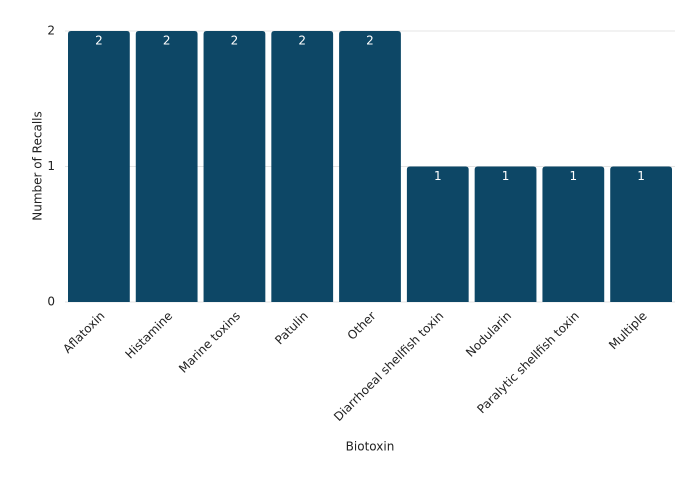  Describe the element at coordinates (38, 165) in the screenshot. I see `y-axis-title: Number of Recalls` at that location.